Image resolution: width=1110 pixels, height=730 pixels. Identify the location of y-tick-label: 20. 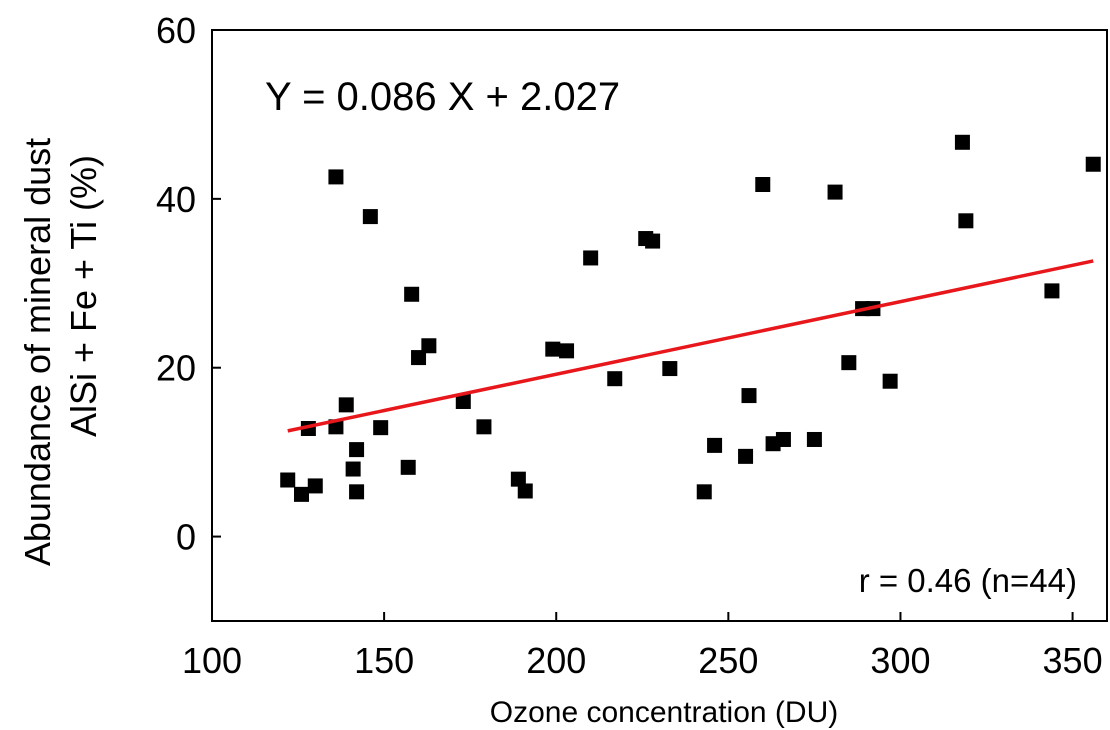
(176, 368).